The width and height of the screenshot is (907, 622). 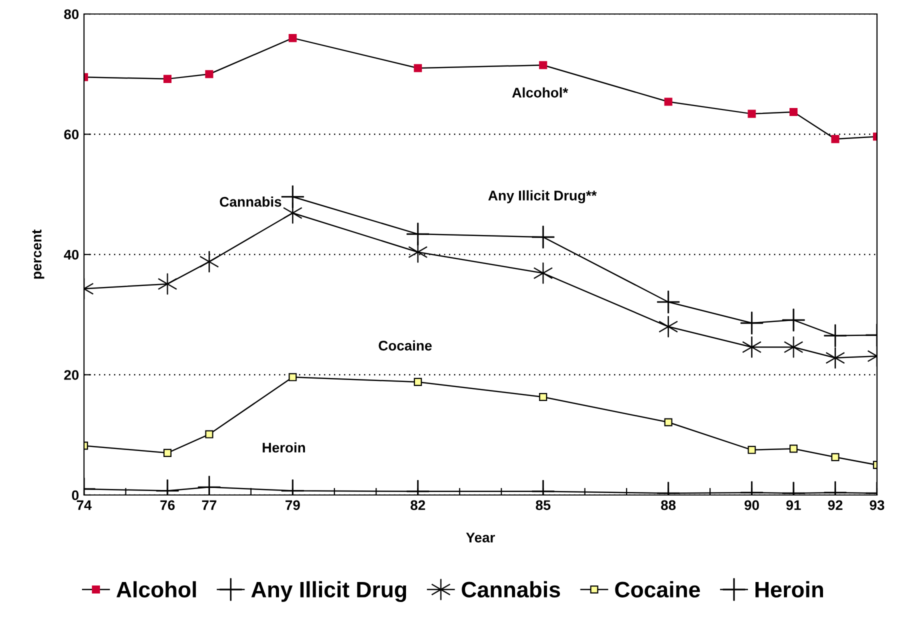 I want to click on annotation: Any Illicit Drug**, so click(x=542, y=197).